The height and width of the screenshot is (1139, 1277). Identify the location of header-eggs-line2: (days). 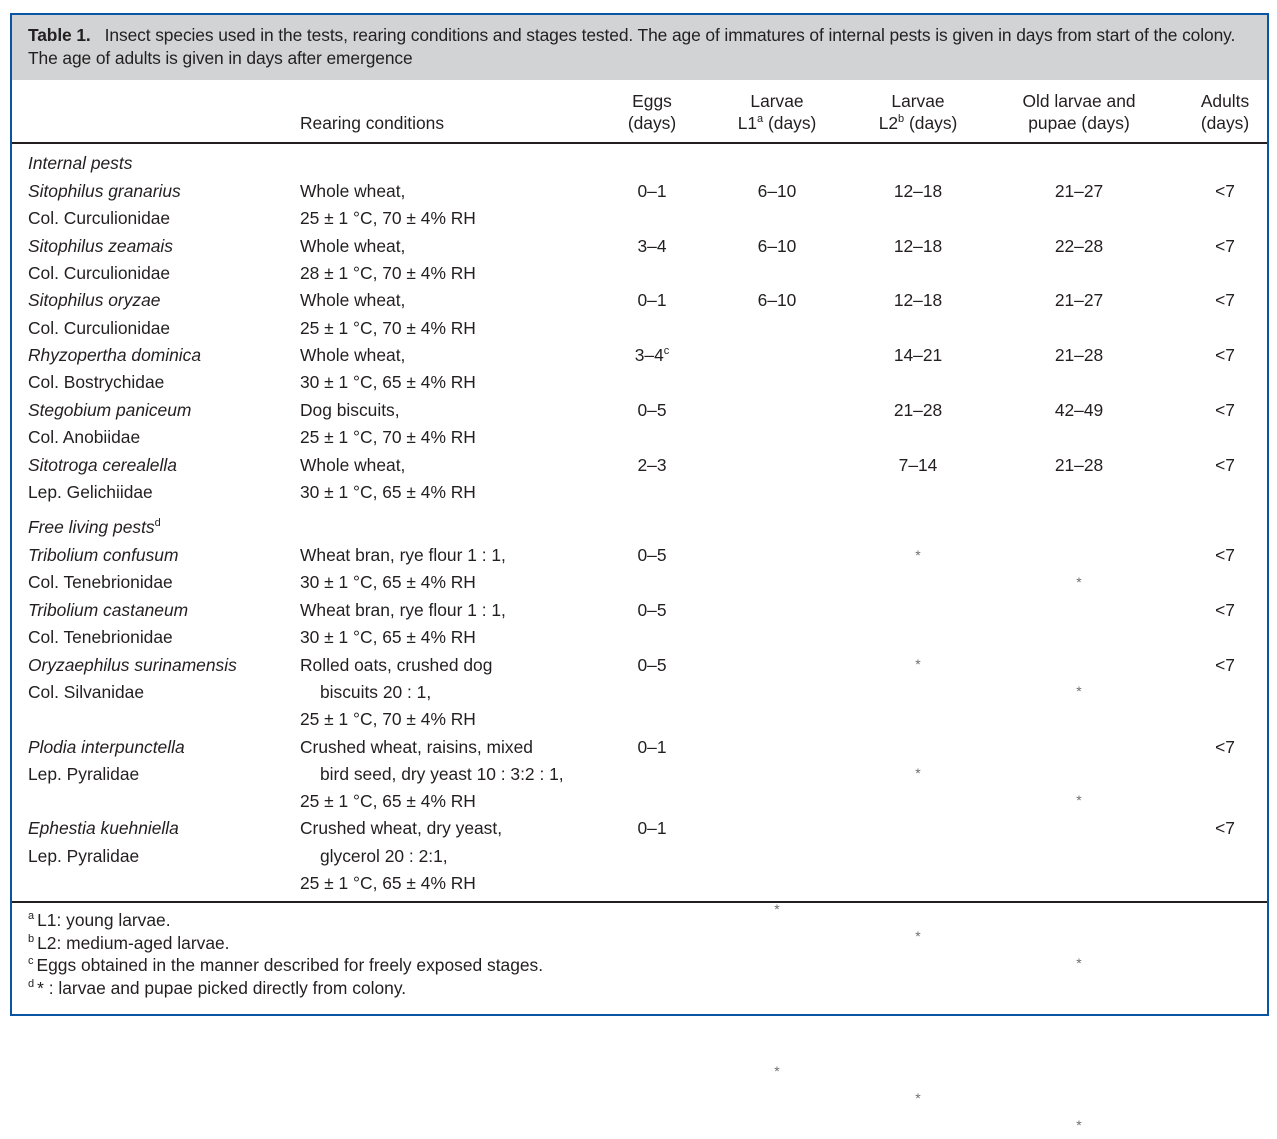
(652, 123).